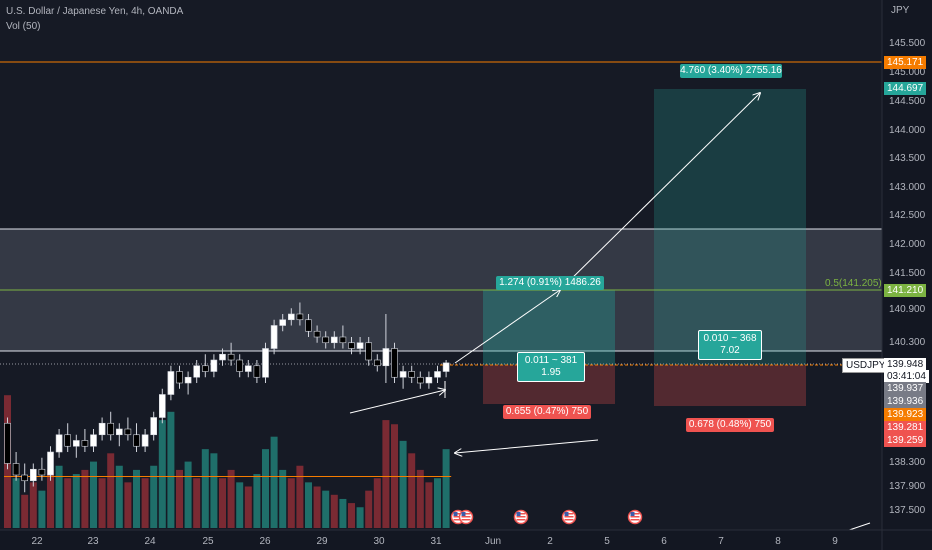 This screenshot has width=932, height=550. I want to click on risk-reward-left: 0.011 ~ 381 1.95, so click(551, 367).